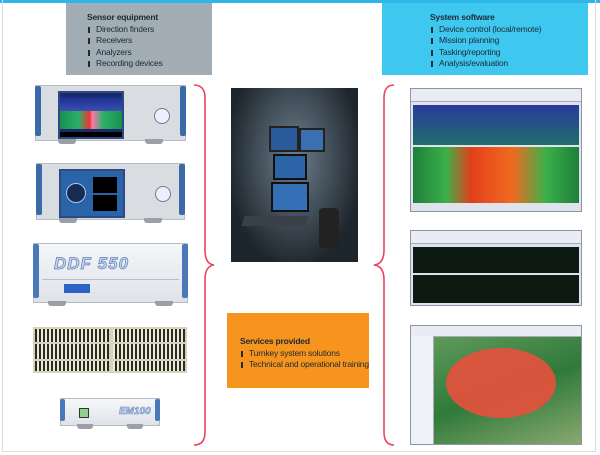 The width and height of the screenshot is (600, 455). Describe the element at coordinates (122, 17) in the screenshot. I see `sensor-equipment-title: Sensor equipment` at that location.